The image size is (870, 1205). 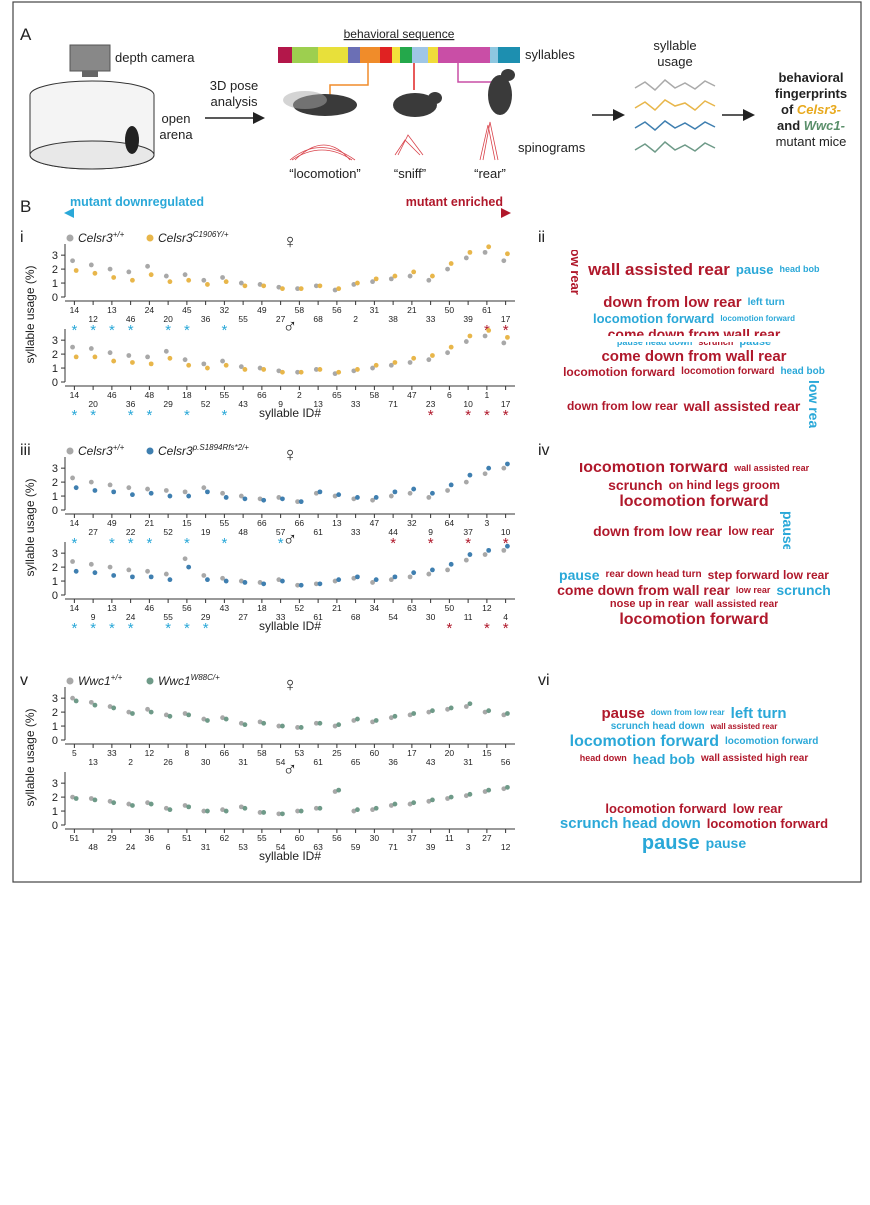 What do you see at coordinates (187, 395) in the screenshot?
I see `x-tick-label: 18` at bounding box center [187, 395].